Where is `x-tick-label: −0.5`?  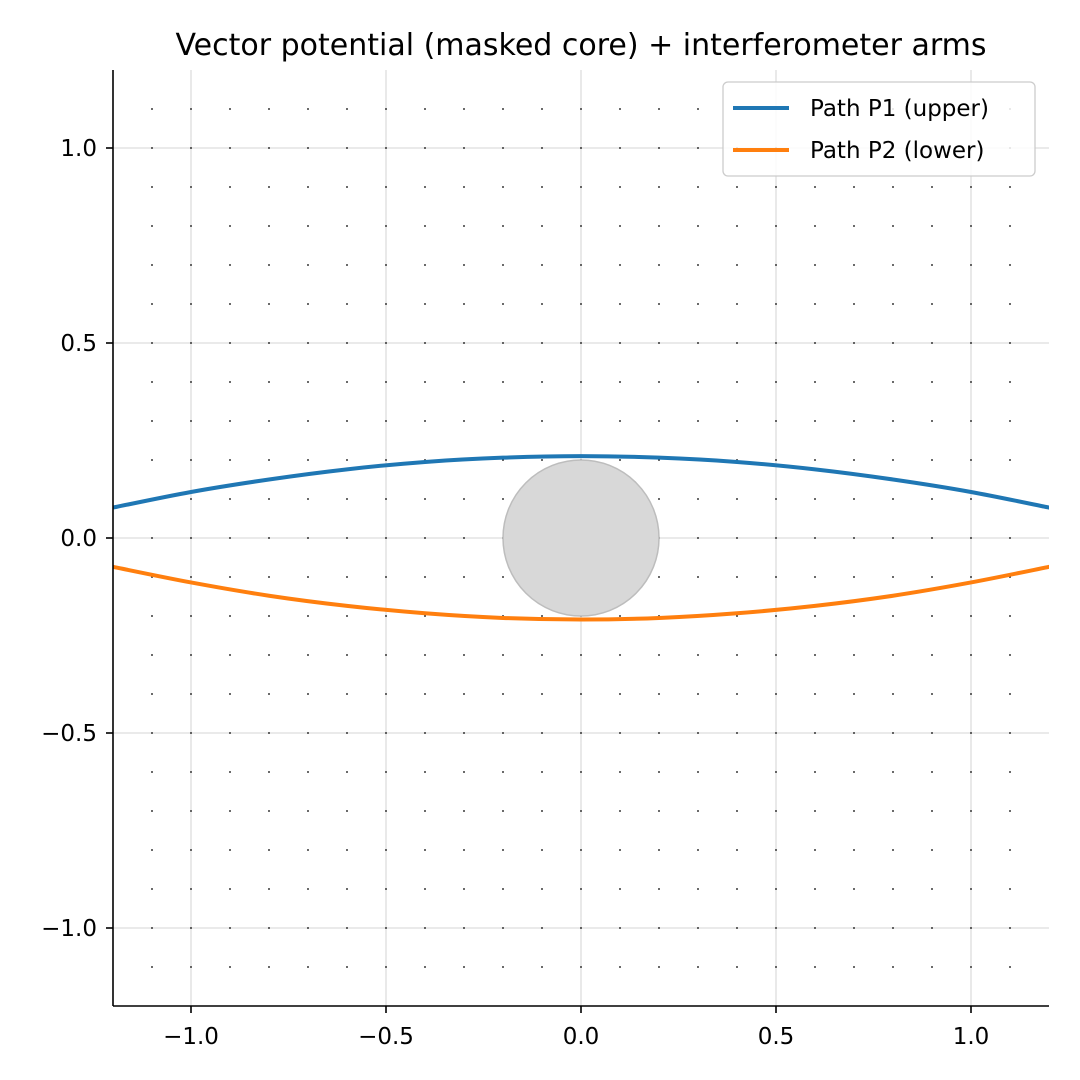 x-tick-label: −0.5 is located at coordinates (386, 1037).